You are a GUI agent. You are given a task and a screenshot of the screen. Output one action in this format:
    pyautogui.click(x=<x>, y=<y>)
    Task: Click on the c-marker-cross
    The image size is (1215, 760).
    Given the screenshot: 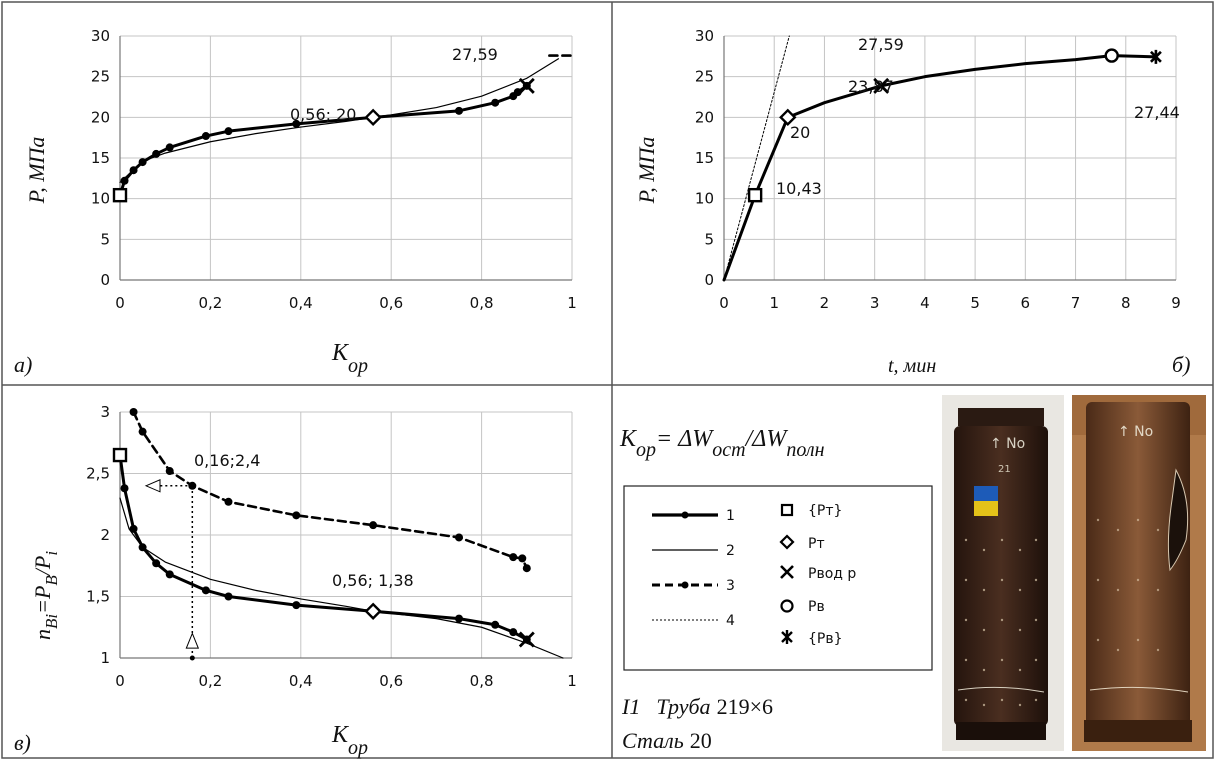 What is the action you would take?
    pyautogui.click(x=526, y=639)
    